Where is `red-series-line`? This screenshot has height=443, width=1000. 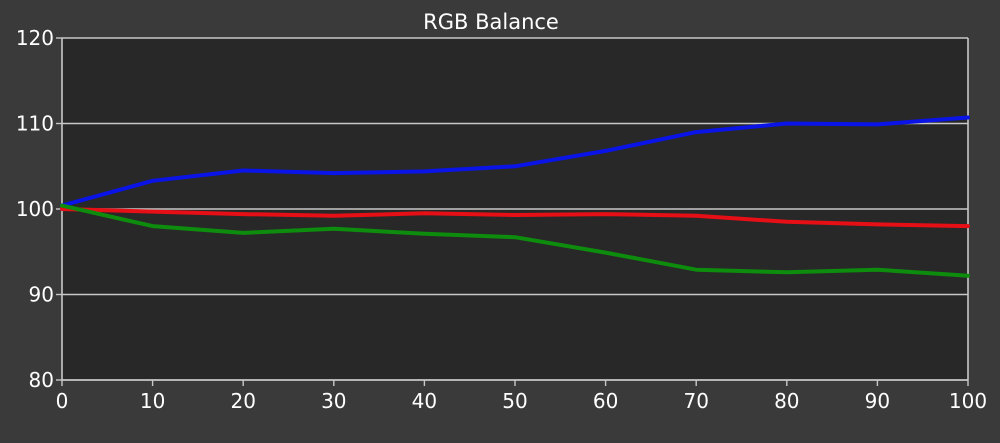
red-series-line is located at coordinates (515, 218).